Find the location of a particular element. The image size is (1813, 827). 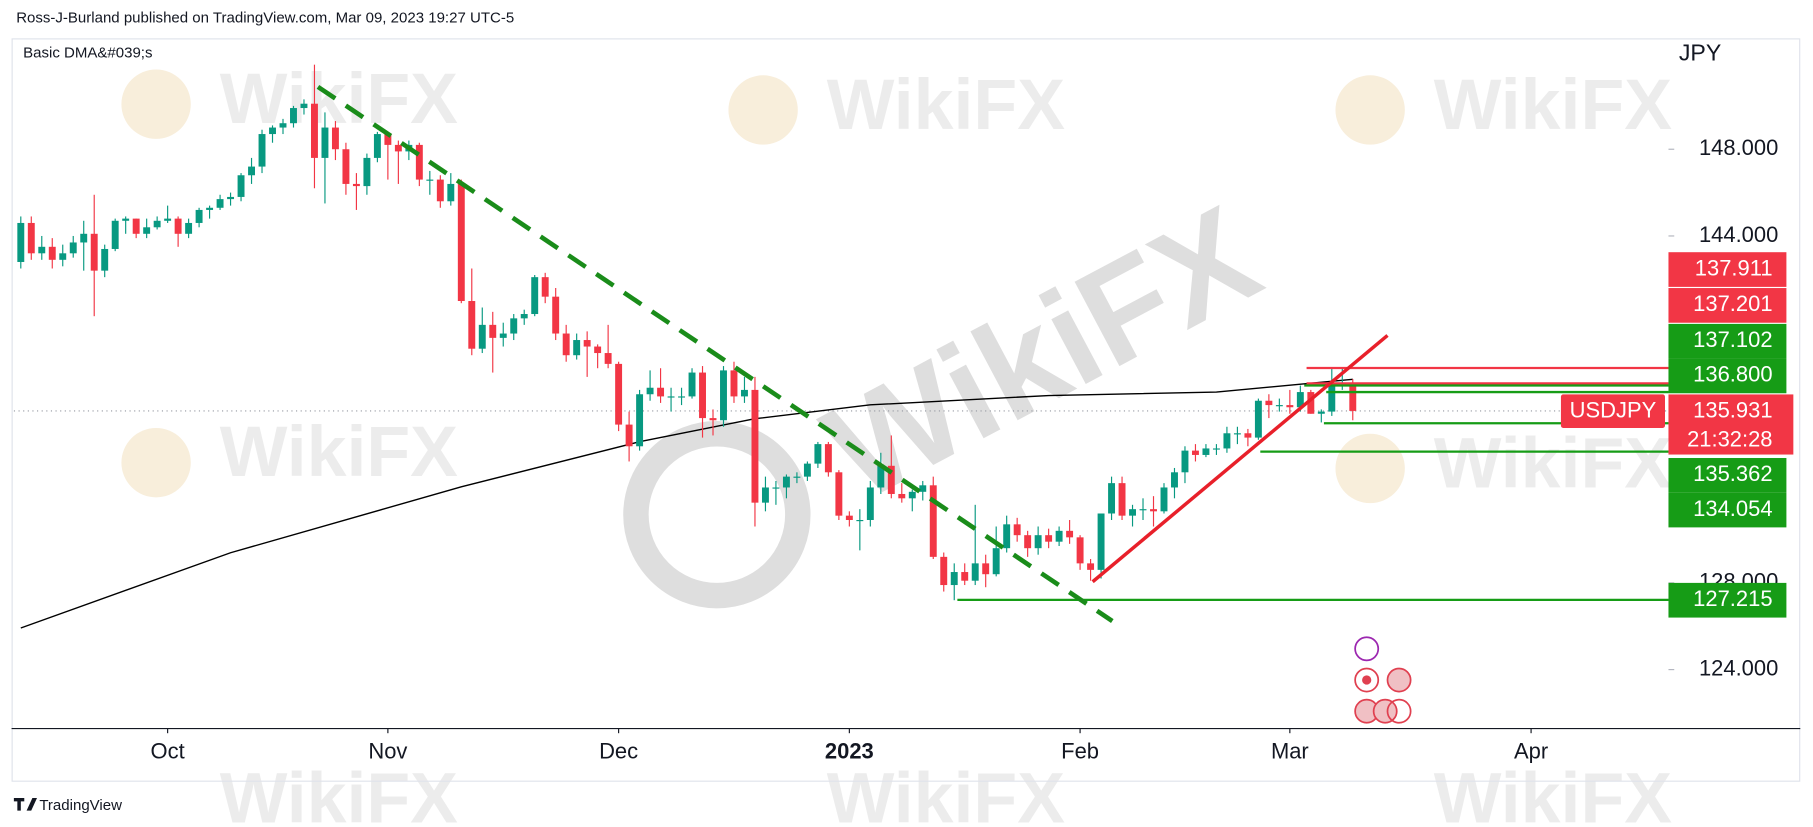

price-tag-label: 137.102 is located at coordinates (1732, 339).